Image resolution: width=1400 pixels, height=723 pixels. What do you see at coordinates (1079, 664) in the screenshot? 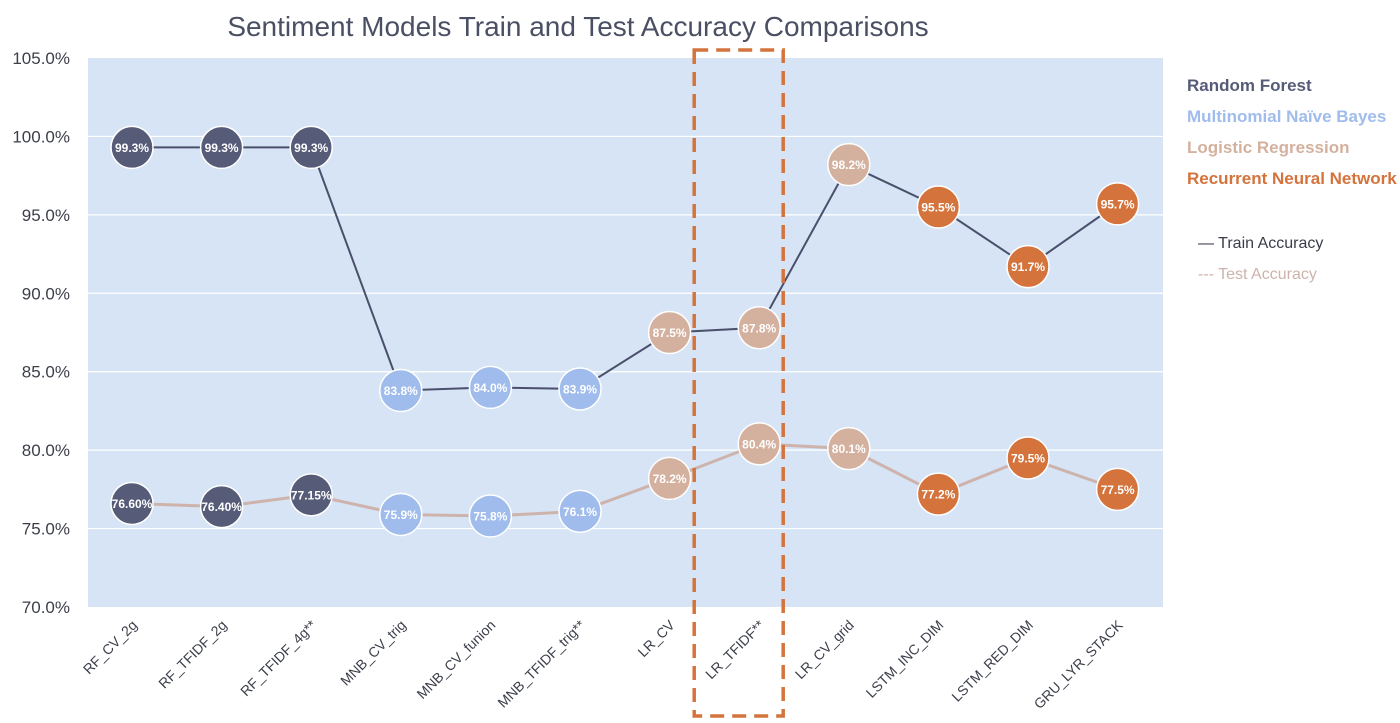
I see `x-tick-label: GRU_LYR_STACK` at bounding box center [1079, 664].